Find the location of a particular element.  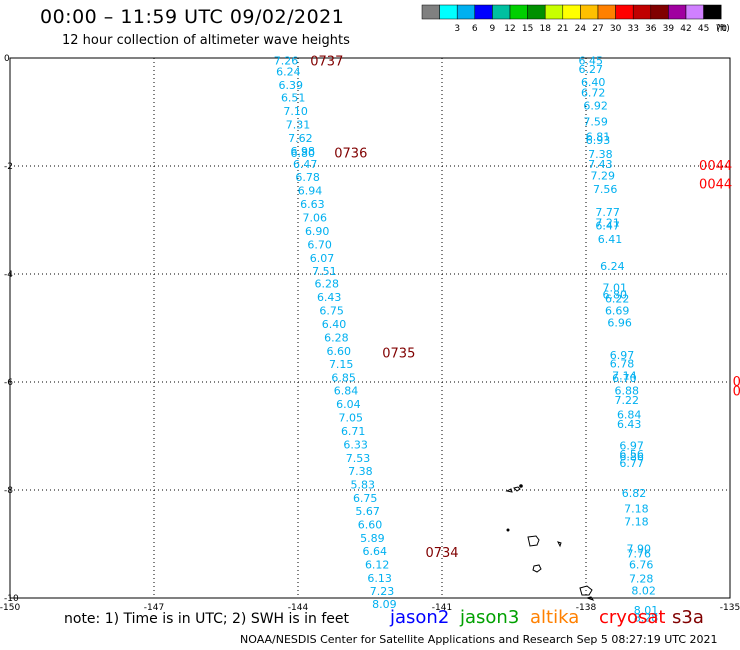

wave-height-value: 6.92 is located at coordinates (595, 106).